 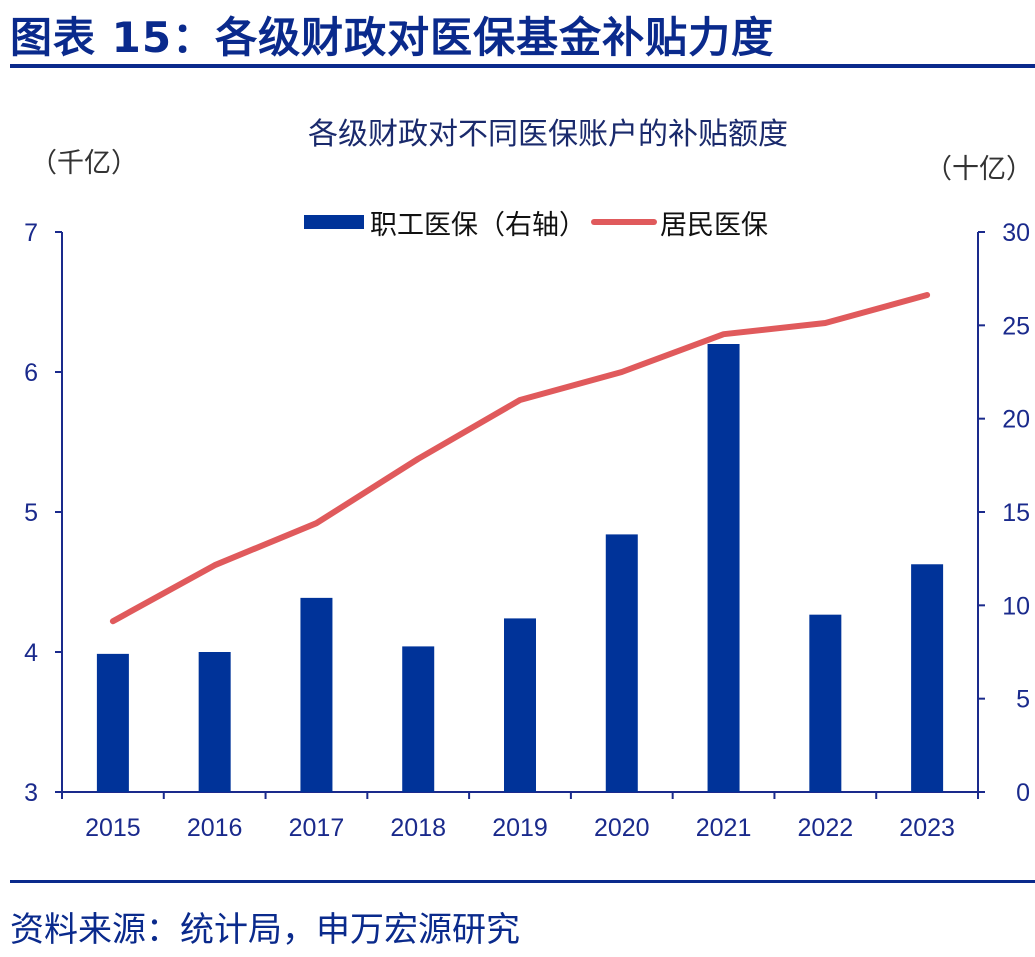 What do you see at coordinates (1016, 606) in the screenshot?
I see `right-tick-label: 10` at bounding box center [1016, 606].